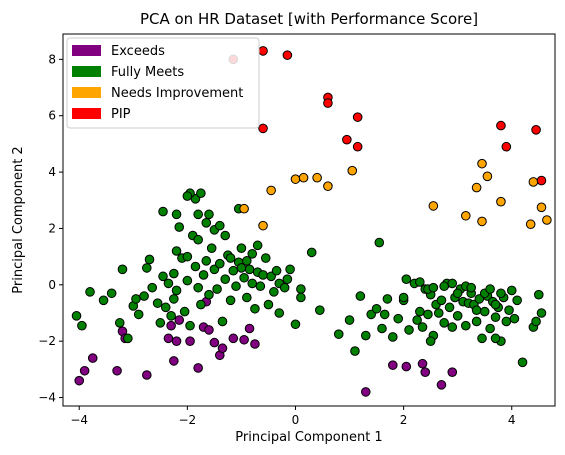 This screenshot has height=455, width=565. I want to click on legend-label: PIP, so click(121, 114).